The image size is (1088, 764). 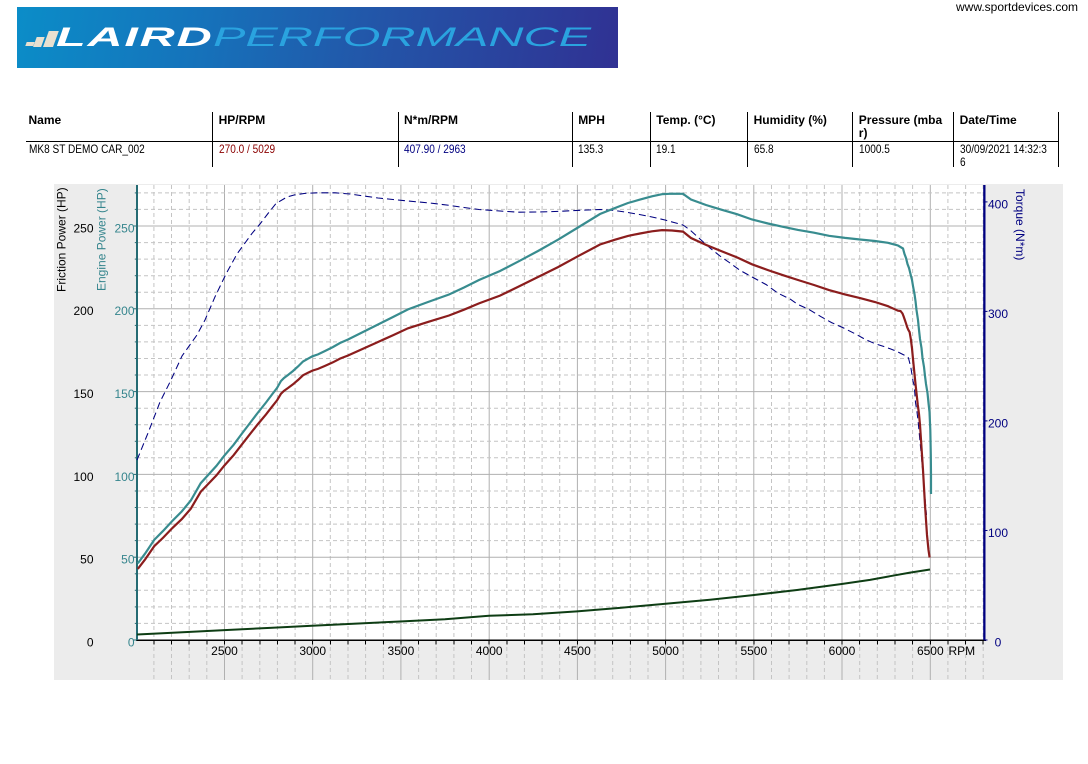 What do you see at coordinates (930, 651) in the screenshot?
I see `svg-text: 6500` at bounding box center [930, 651].